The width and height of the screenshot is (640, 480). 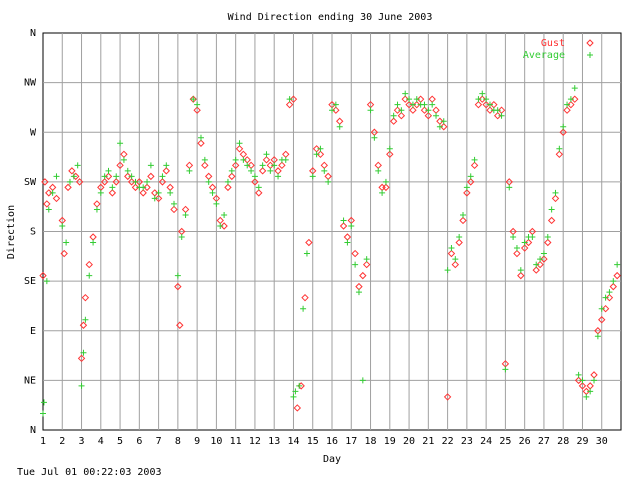 What do you see at coordinates (558, 49) in the screenshot?
I see `legend: Gust Average` at bounding box center [558, 49].